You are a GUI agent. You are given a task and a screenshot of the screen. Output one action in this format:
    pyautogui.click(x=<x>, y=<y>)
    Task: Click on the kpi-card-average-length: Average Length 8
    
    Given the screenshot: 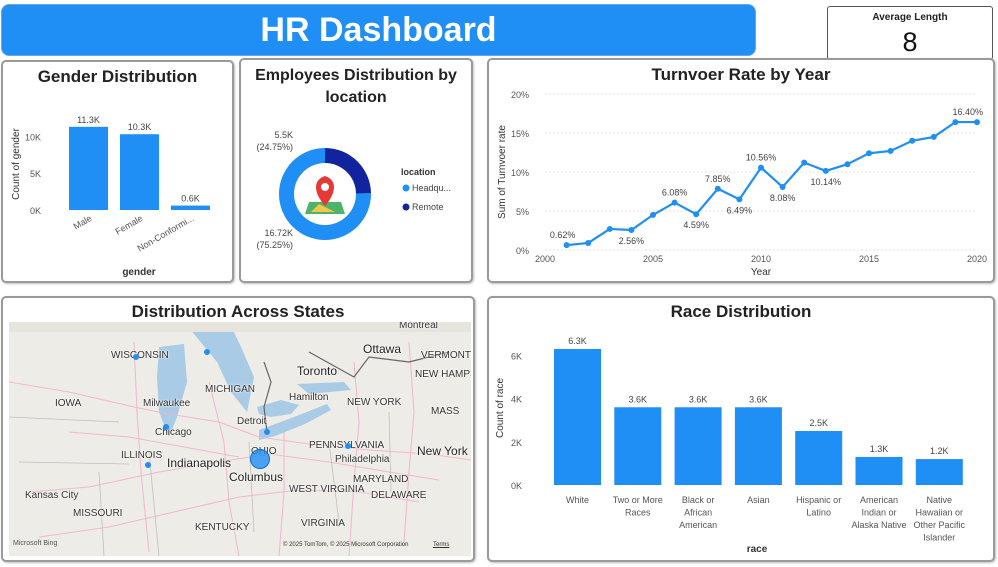 What is the action you would take?
    pyautogui.click(x=910, y=33)
    